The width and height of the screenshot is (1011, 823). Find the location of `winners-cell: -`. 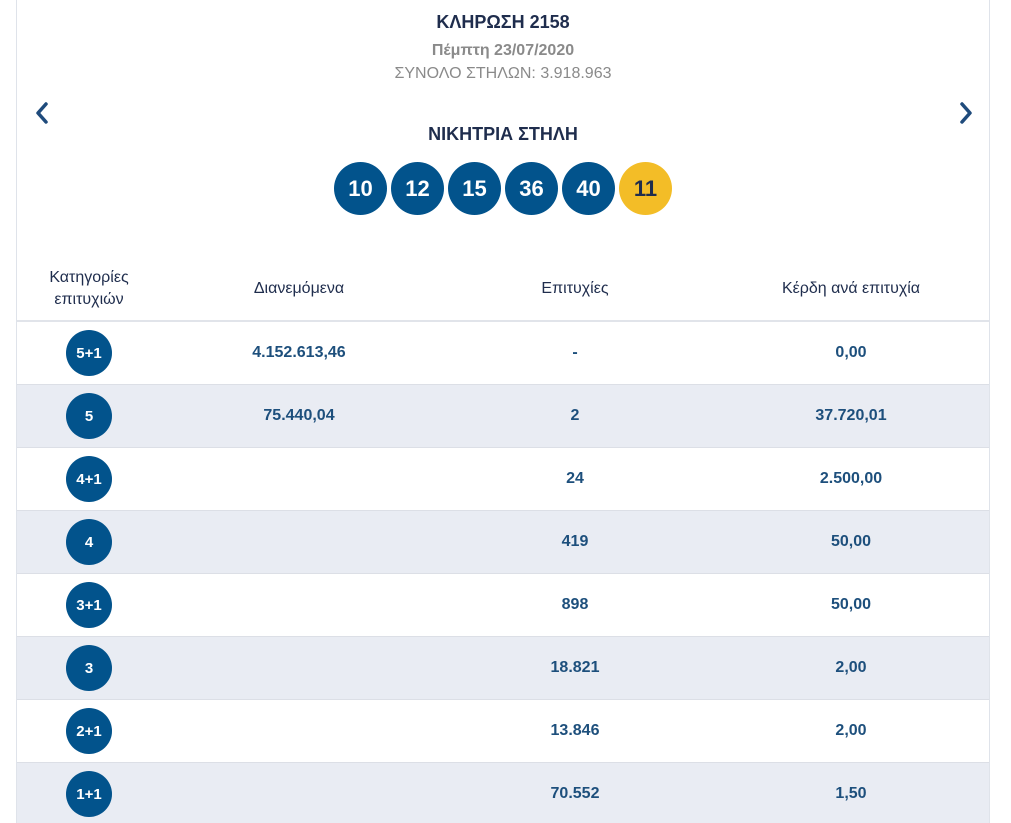

winners-cell: - is located at coordinates (575, 352).